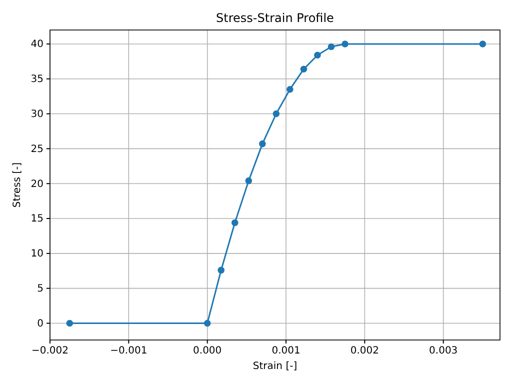 The height and width of the screenshot is (384, 512). Describe the element at coordinates (40, 324) in the screenshot. I see `y-tick-label: 0` at that location.